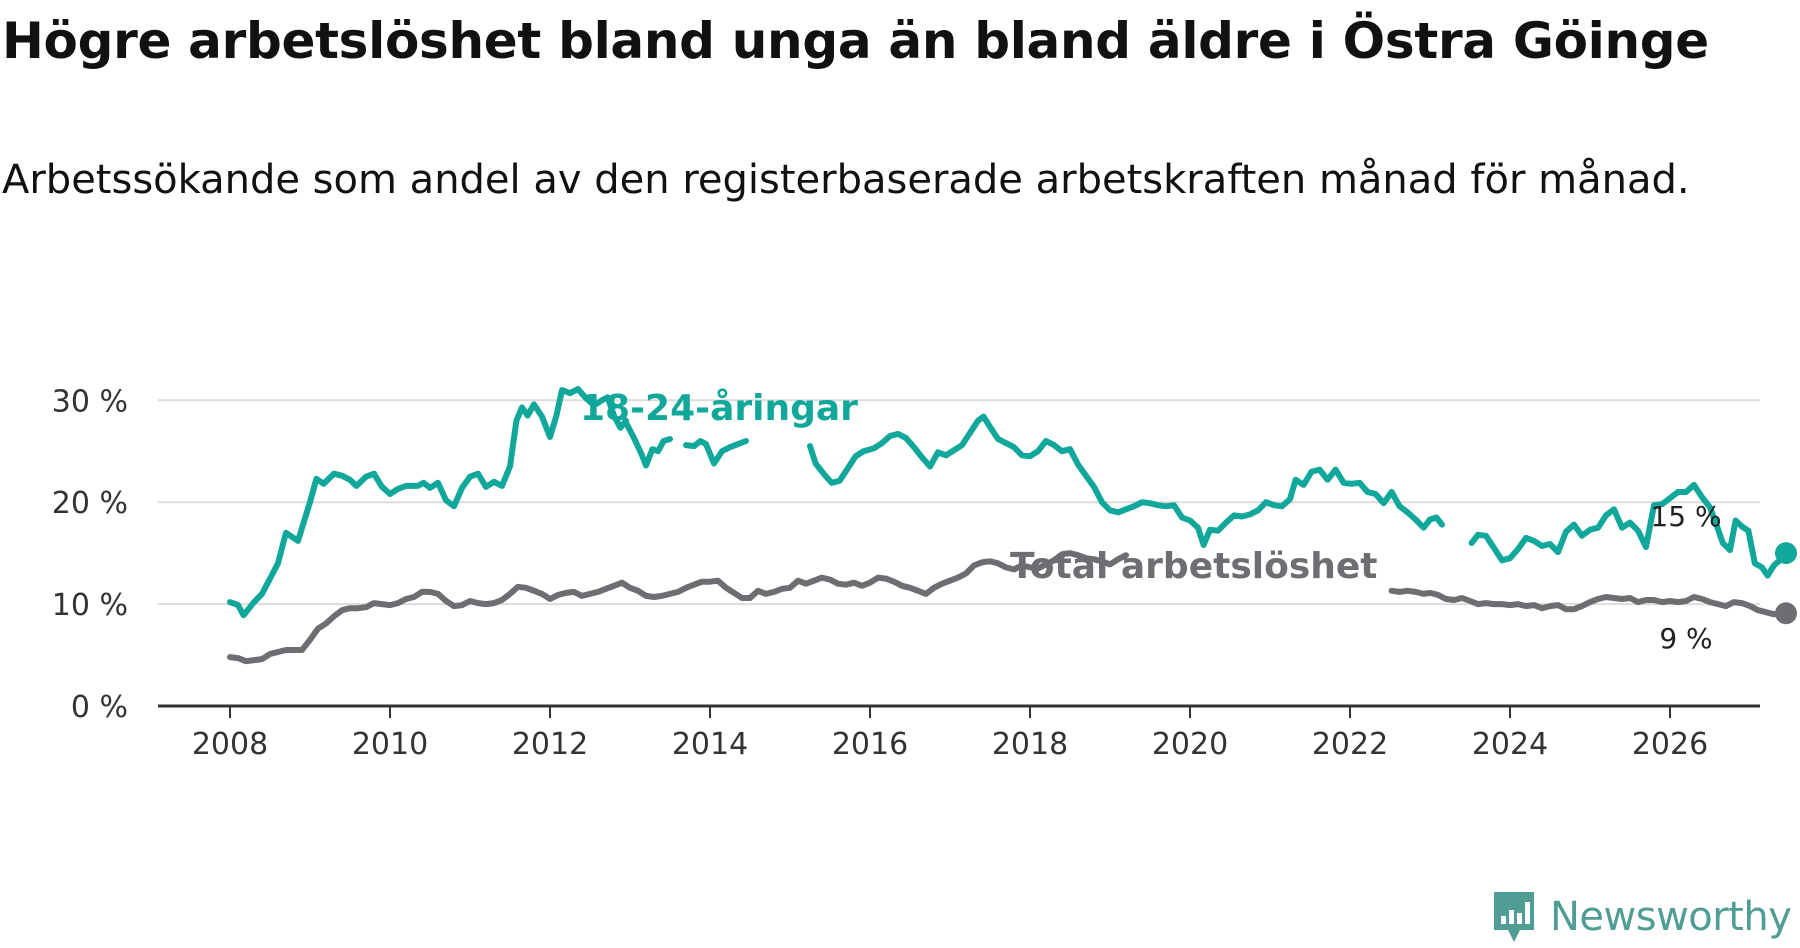 The height and width of the screenshot is (948, 1800). I want to click on x-tick-label: 2018, so click(1030, 744).